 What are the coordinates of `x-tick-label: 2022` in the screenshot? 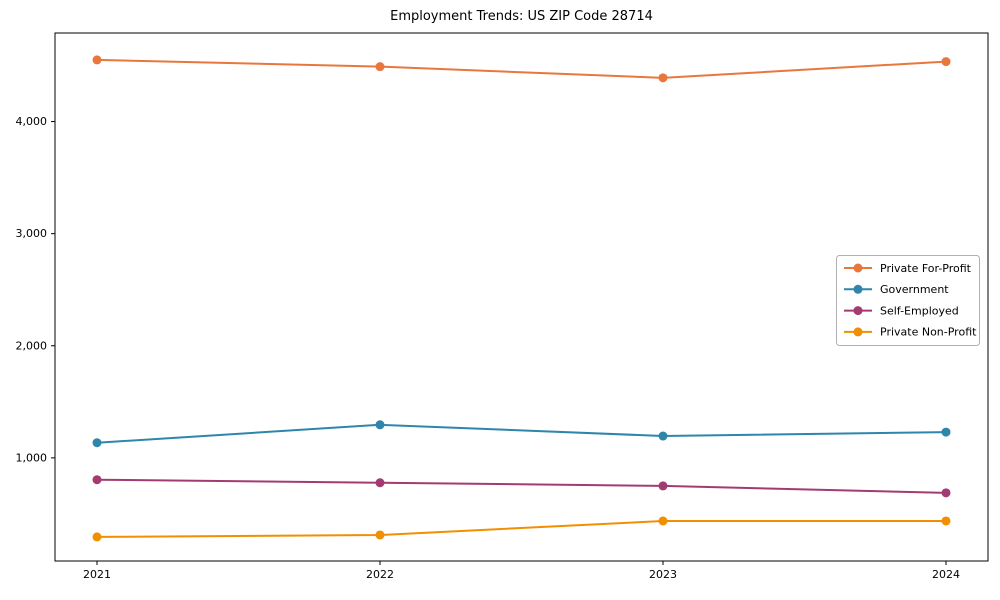 It's located at (380, 574).